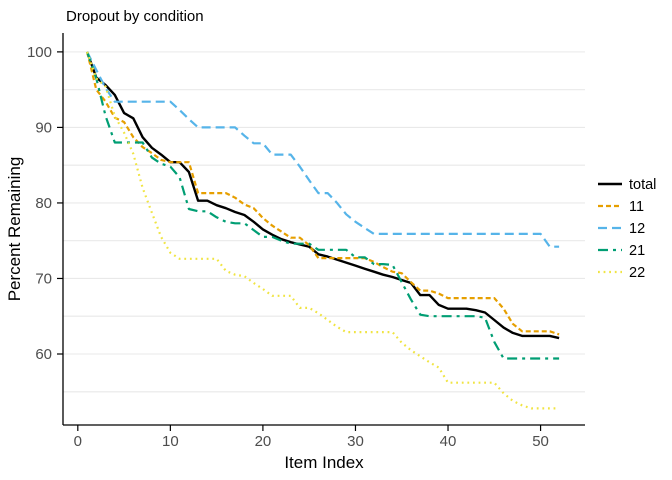  I want to click on y-tick-label-70: 70, so click(43, 278).